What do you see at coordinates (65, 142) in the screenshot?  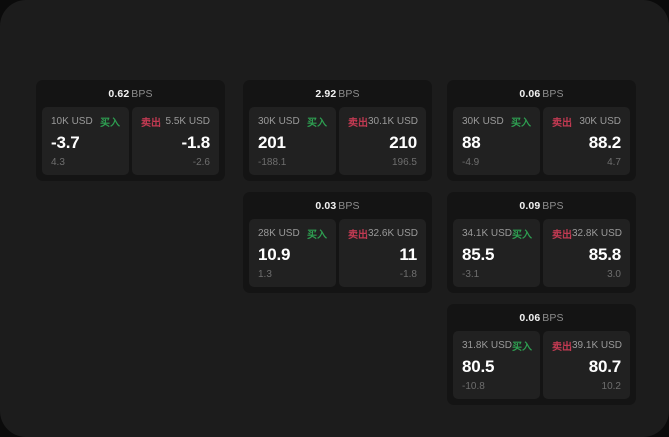 I see `quote-primary-value: -3.7` at bounding box center [65, 142].